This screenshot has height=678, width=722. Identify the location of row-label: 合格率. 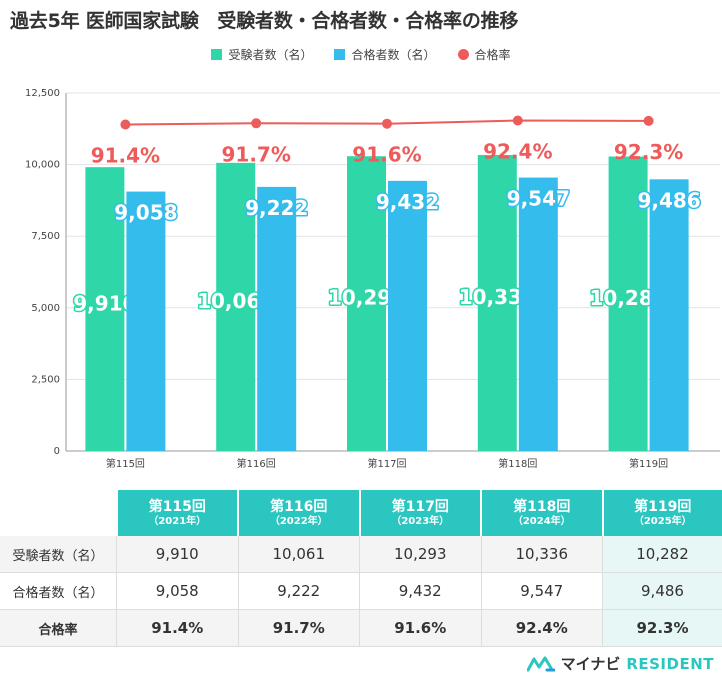
(58, 628).